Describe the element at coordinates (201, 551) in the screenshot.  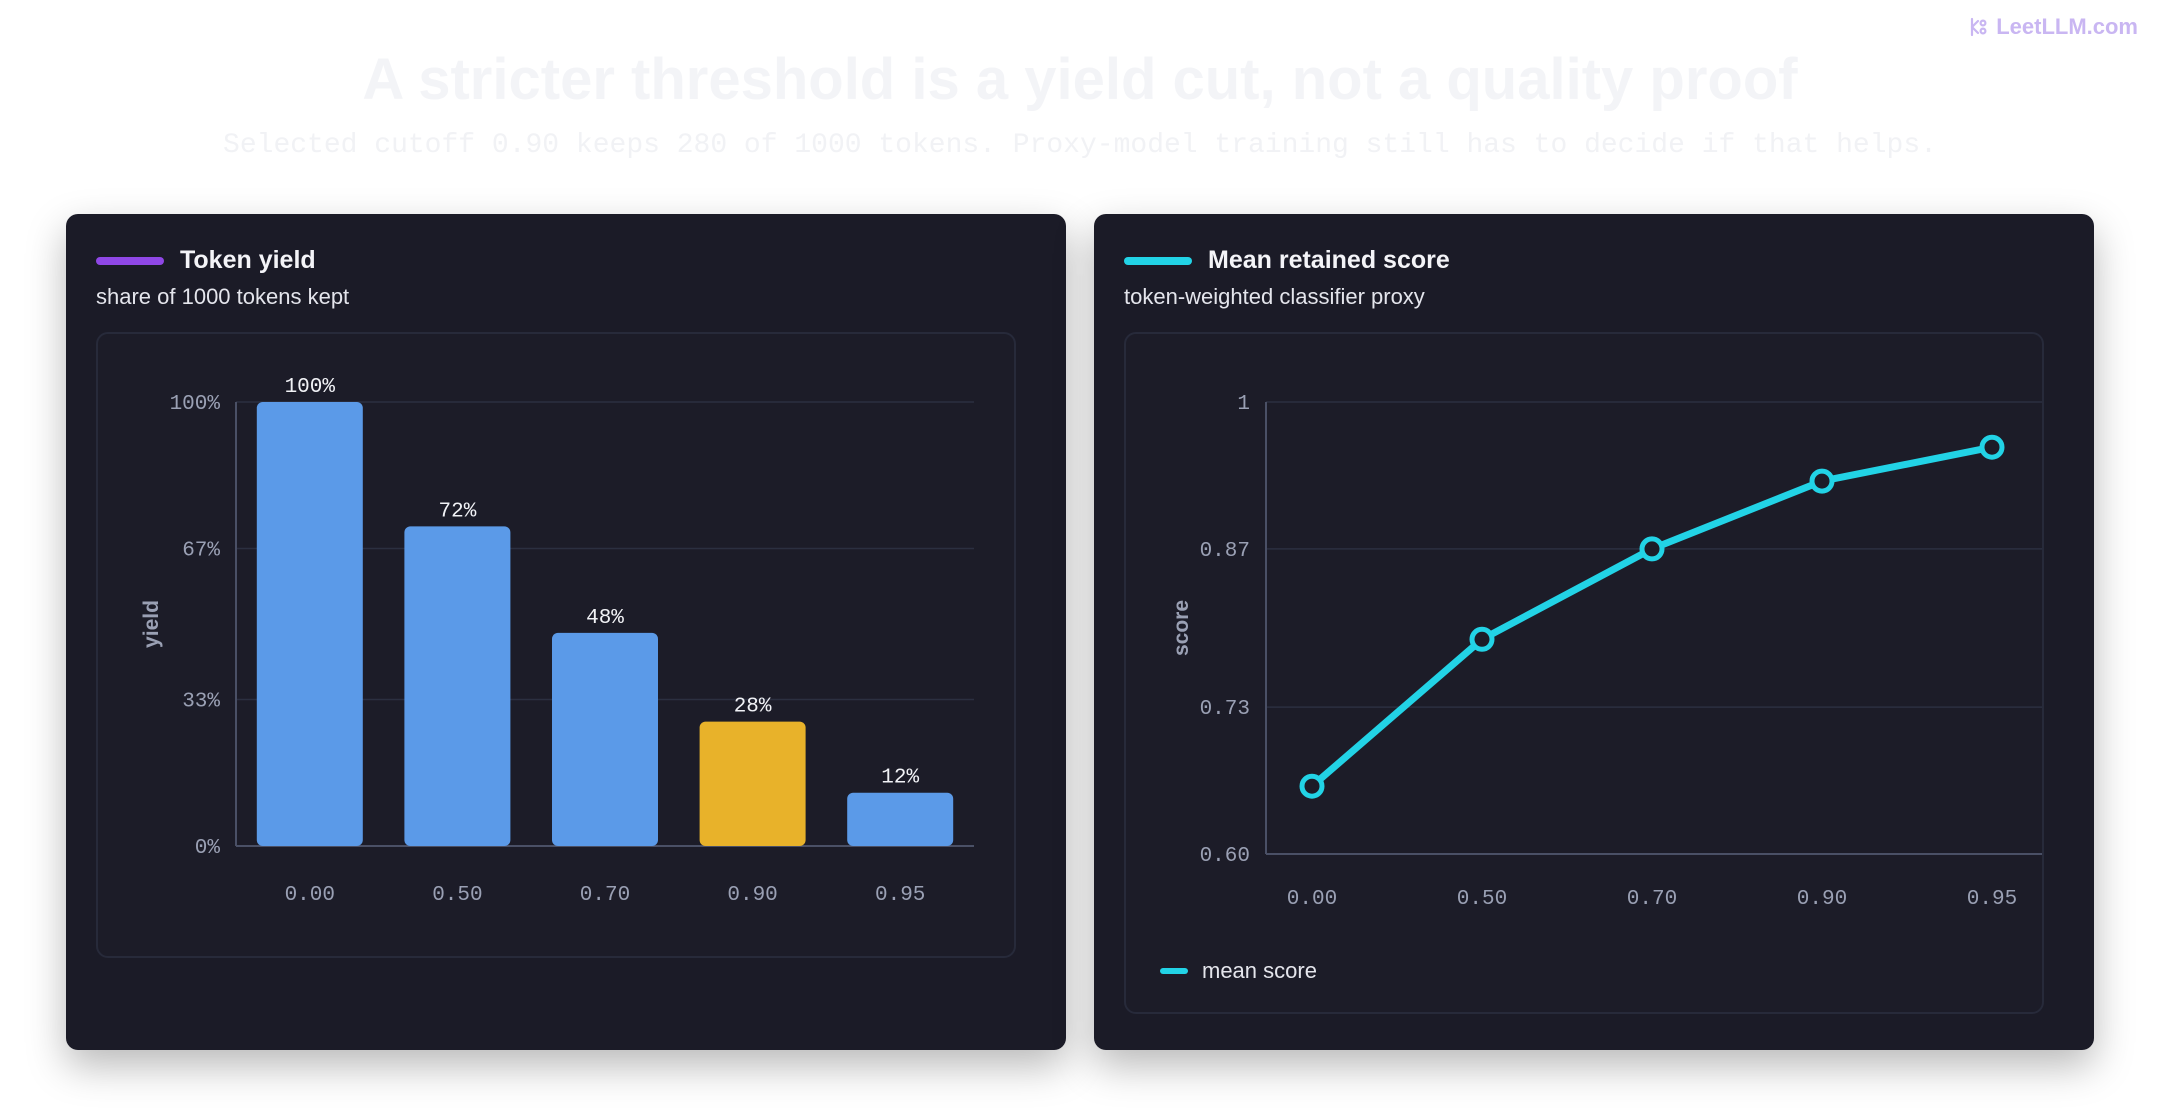
I see `y-tick-label: 67%` at that location.